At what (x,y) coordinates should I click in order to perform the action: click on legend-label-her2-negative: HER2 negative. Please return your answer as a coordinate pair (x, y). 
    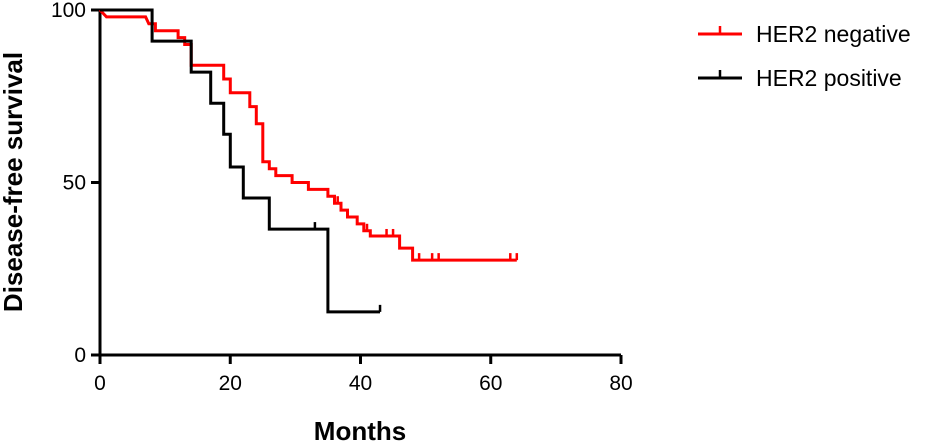
    Looking at the image, I should click on (833, 34).